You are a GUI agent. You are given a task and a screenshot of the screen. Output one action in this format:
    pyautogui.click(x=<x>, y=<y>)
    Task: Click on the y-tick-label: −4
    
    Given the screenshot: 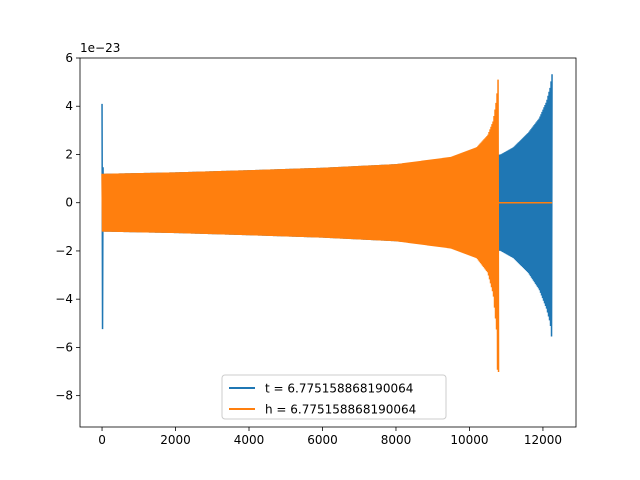 What is the action you would take?
    pyautogui.click(x=64, y=299)
    